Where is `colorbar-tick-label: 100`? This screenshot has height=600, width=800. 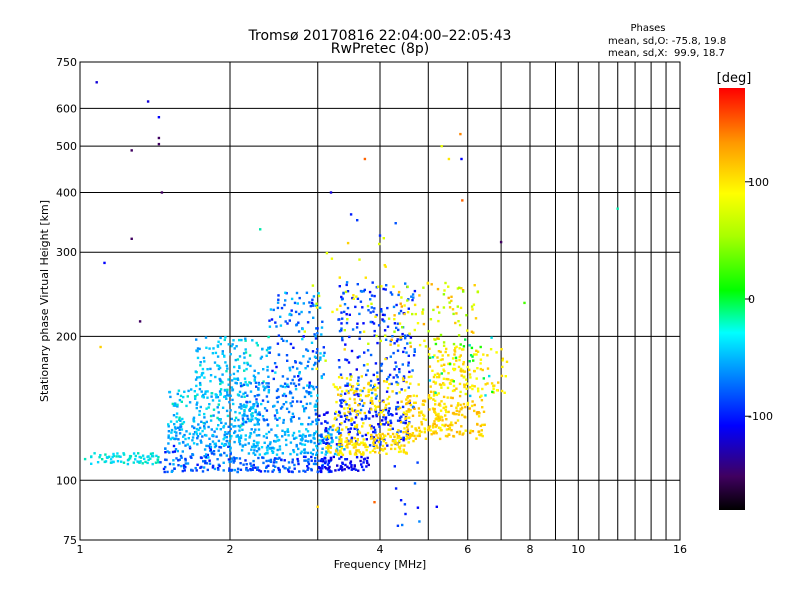 colorbar-tick-label: 100 is located at coordinates (758, 182).